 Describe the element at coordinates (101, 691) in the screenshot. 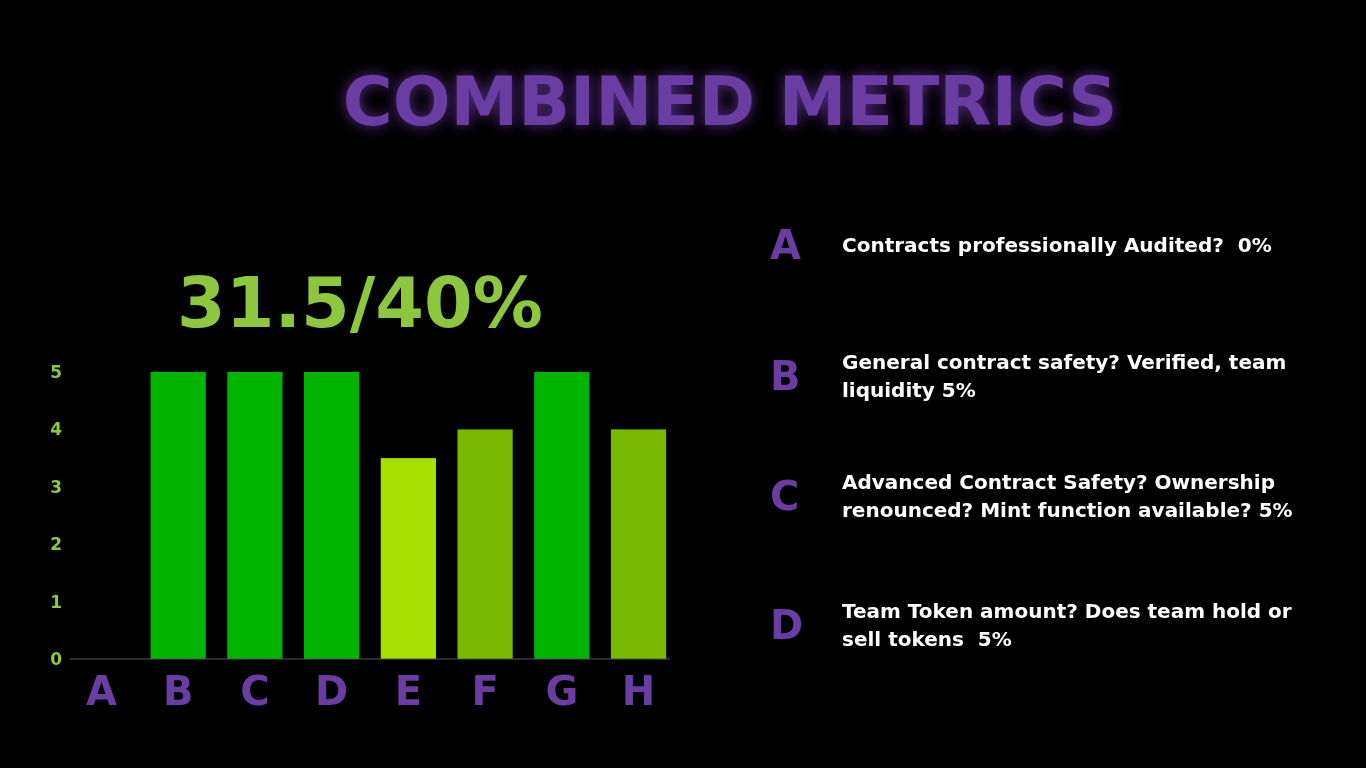

I see `x-tick-label: A` at that location.